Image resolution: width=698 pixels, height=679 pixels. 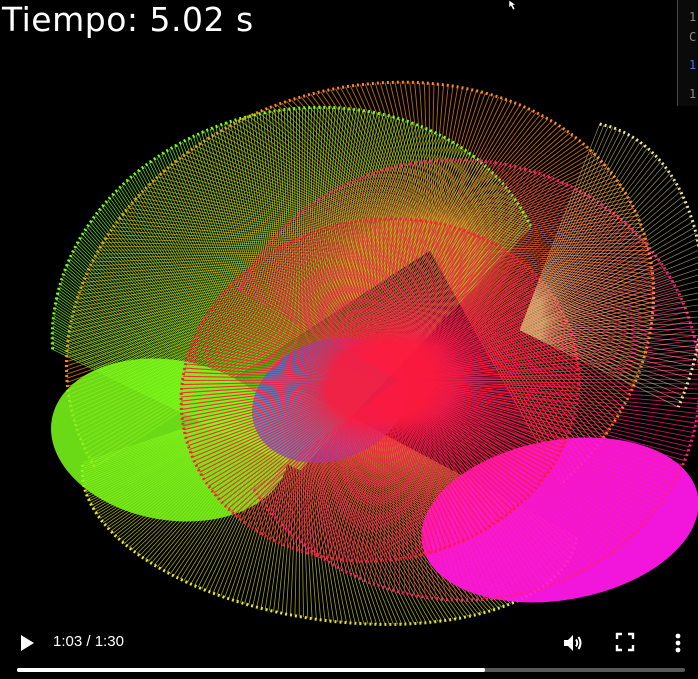 I want to click on played-bar, so click(x=251, y=670).